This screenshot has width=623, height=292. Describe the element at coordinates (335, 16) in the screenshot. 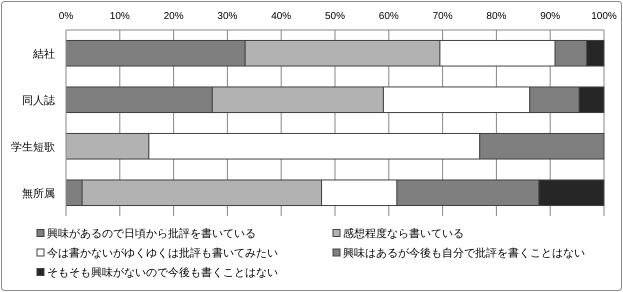

I see `x-tick-label: 50%` at that location.